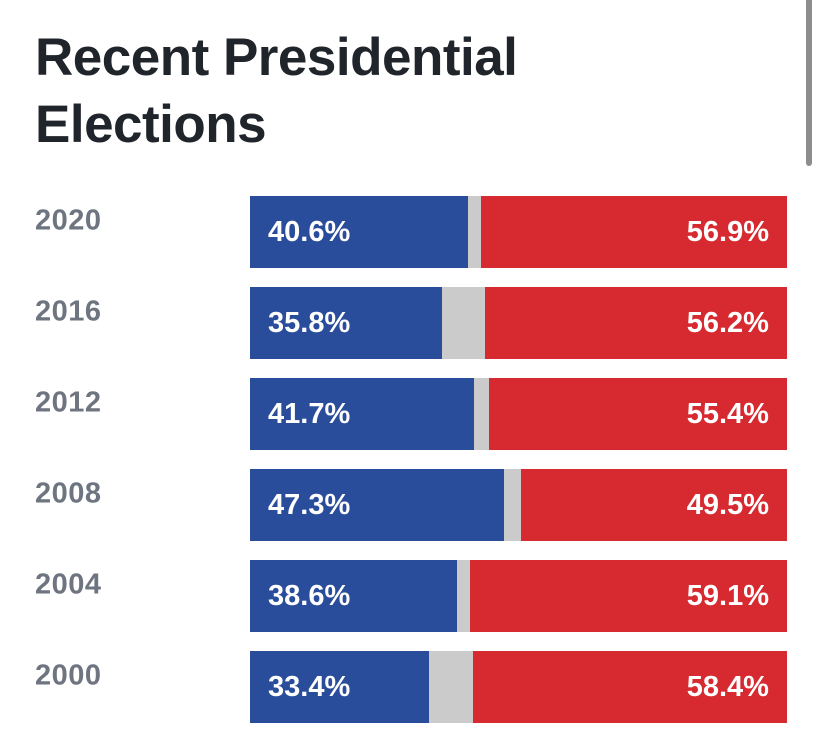 This screenshot has width=818, height=750. I want to click on scrollbar-thumb, so click(809, 83).